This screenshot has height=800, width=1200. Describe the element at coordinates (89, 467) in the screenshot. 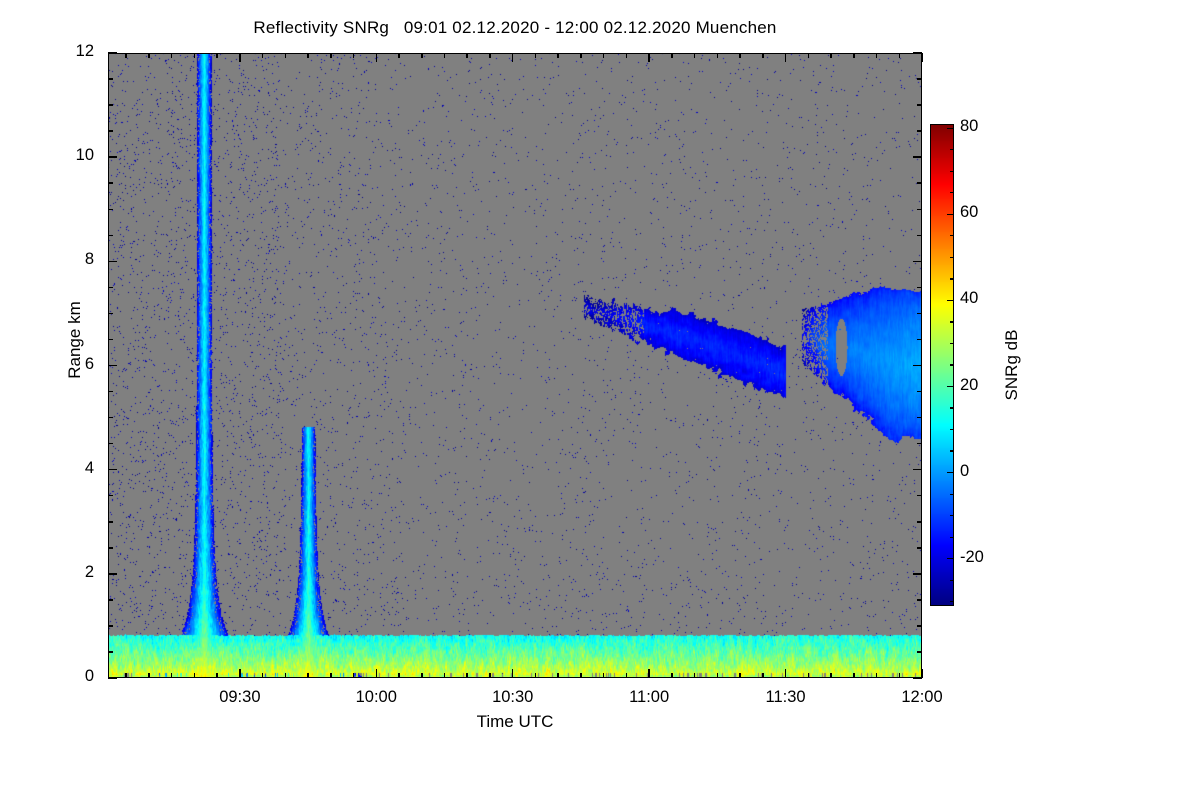

I see `y-tick-label: 4` at that location.